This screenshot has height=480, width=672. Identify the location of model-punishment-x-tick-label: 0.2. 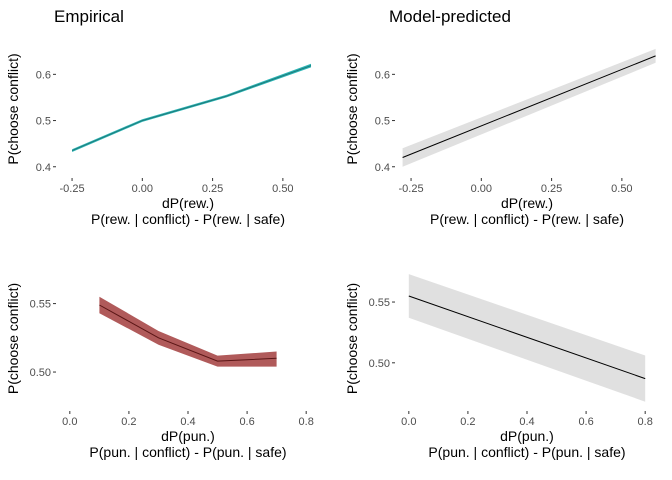
(467, 422).